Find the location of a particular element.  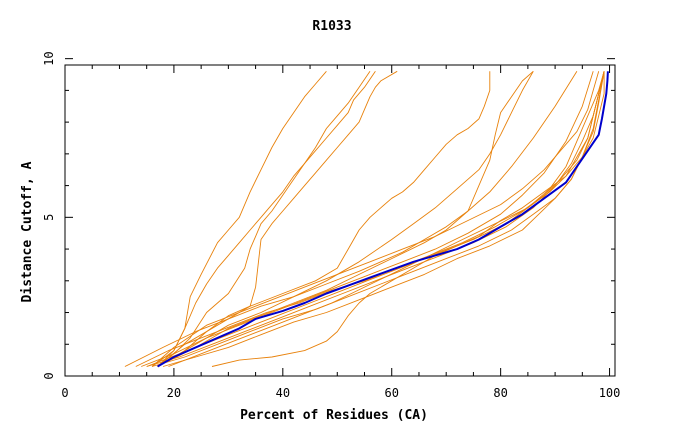

y-tick-label: 5 is located at coordinates (49, 217).